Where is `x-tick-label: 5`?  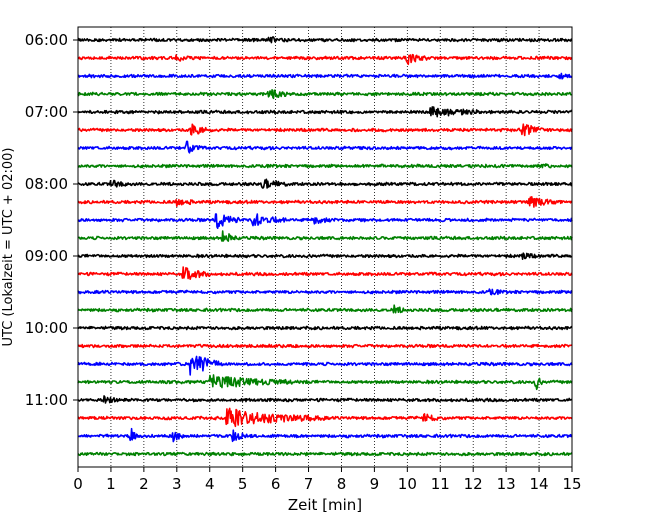
x-tick-label: 5 is located at coordinates (243, 484).